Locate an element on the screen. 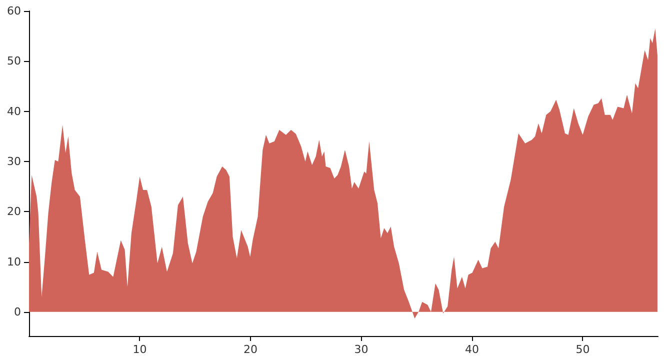 The width and height of the screenshot is (668, 362). y-tick-label: 60 is located at coordinates (14, 11).